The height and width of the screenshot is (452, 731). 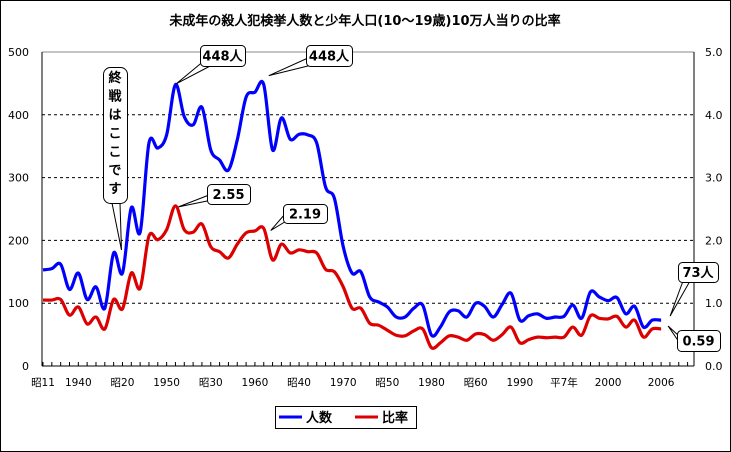 I want to click on right-tick-labels: 0.0 1.0 2.0 3.0 4.0 5.0, so click(x=714, y=209).